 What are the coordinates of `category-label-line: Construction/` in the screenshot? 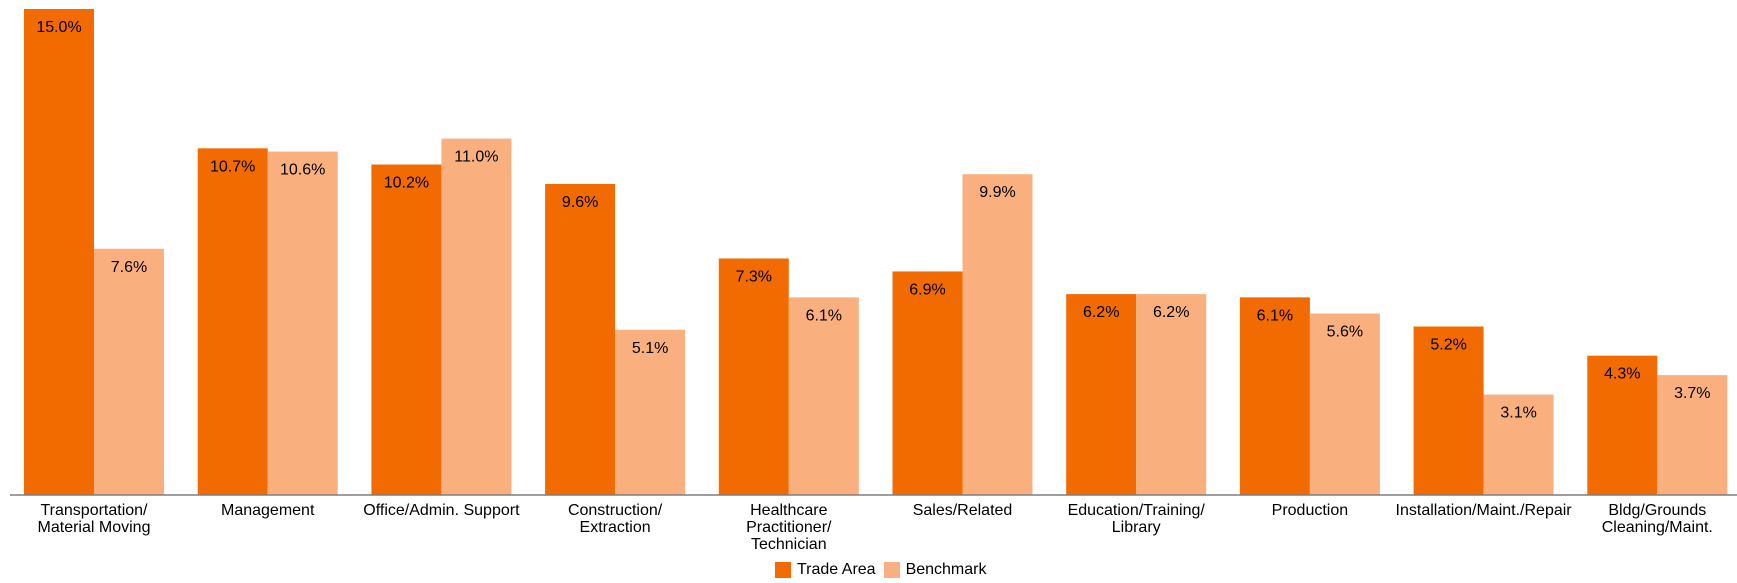 It's located at (615, 510).